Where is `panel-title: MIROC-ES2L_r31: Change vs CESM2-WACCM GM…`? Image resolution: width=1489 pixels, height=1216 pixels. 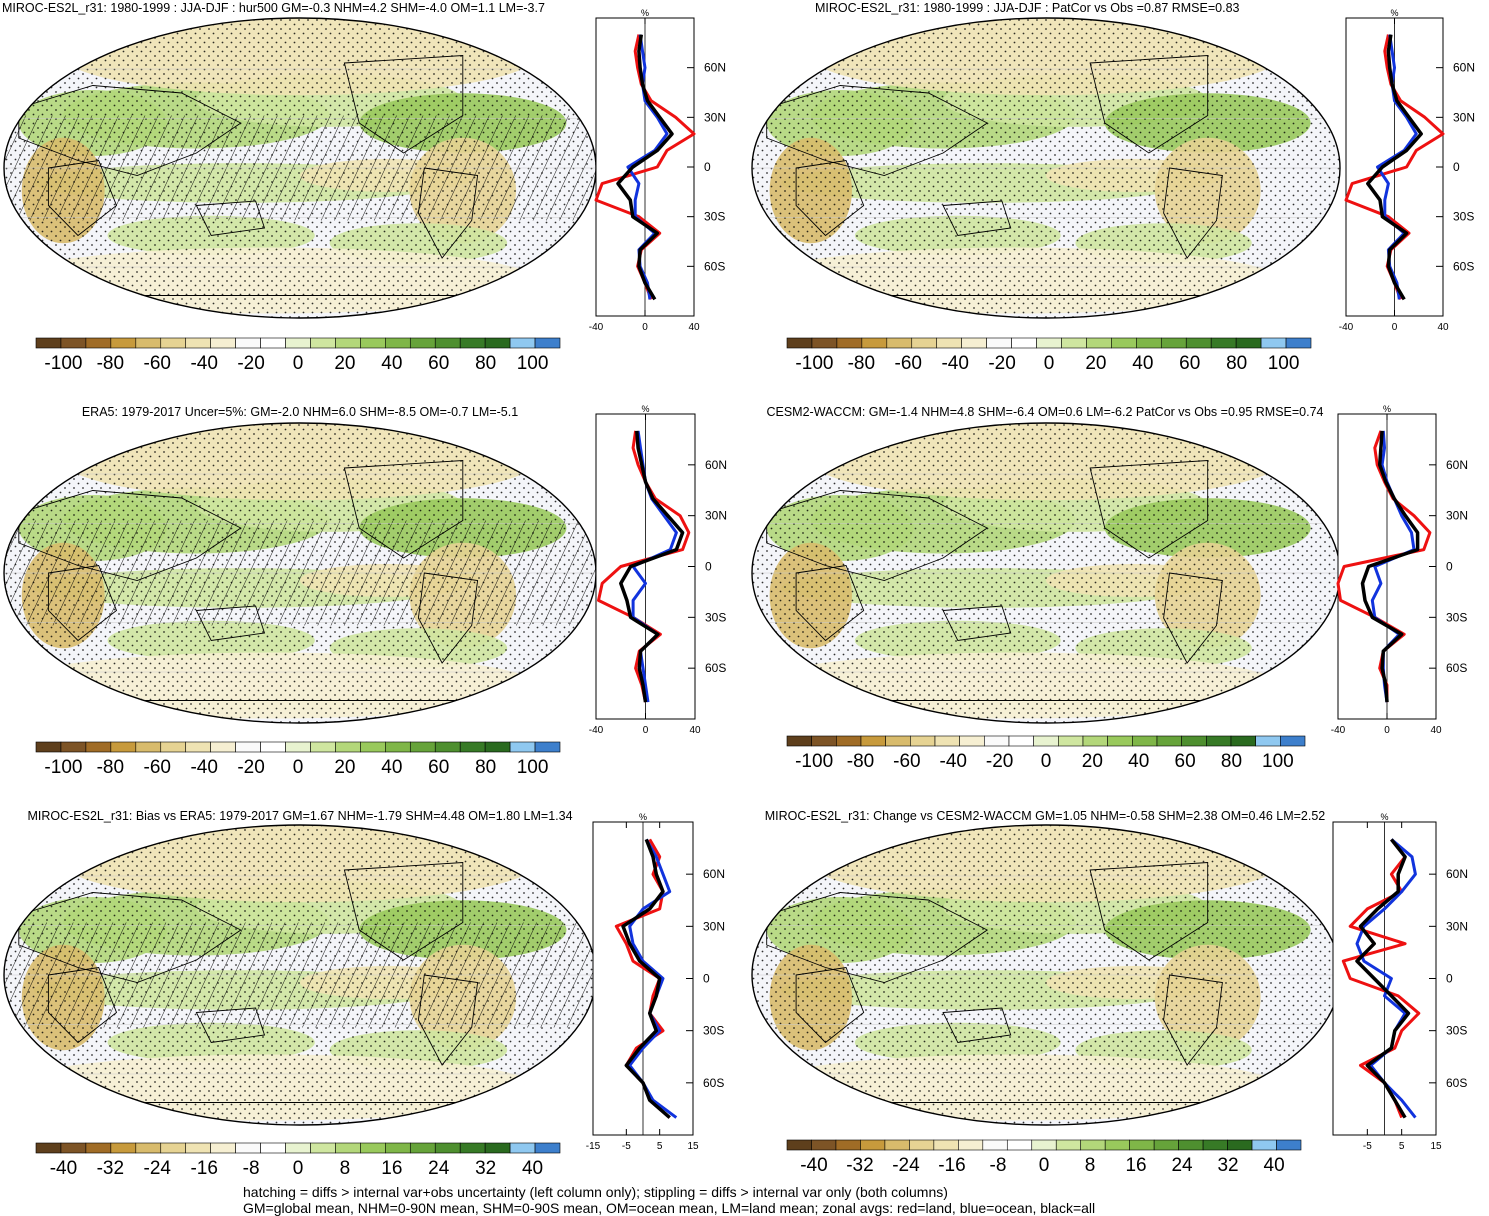 panel-title: MIROC-ES2L_r31: Change vs CESM2-WACCM GM… is located at coordinates (1045, 816).